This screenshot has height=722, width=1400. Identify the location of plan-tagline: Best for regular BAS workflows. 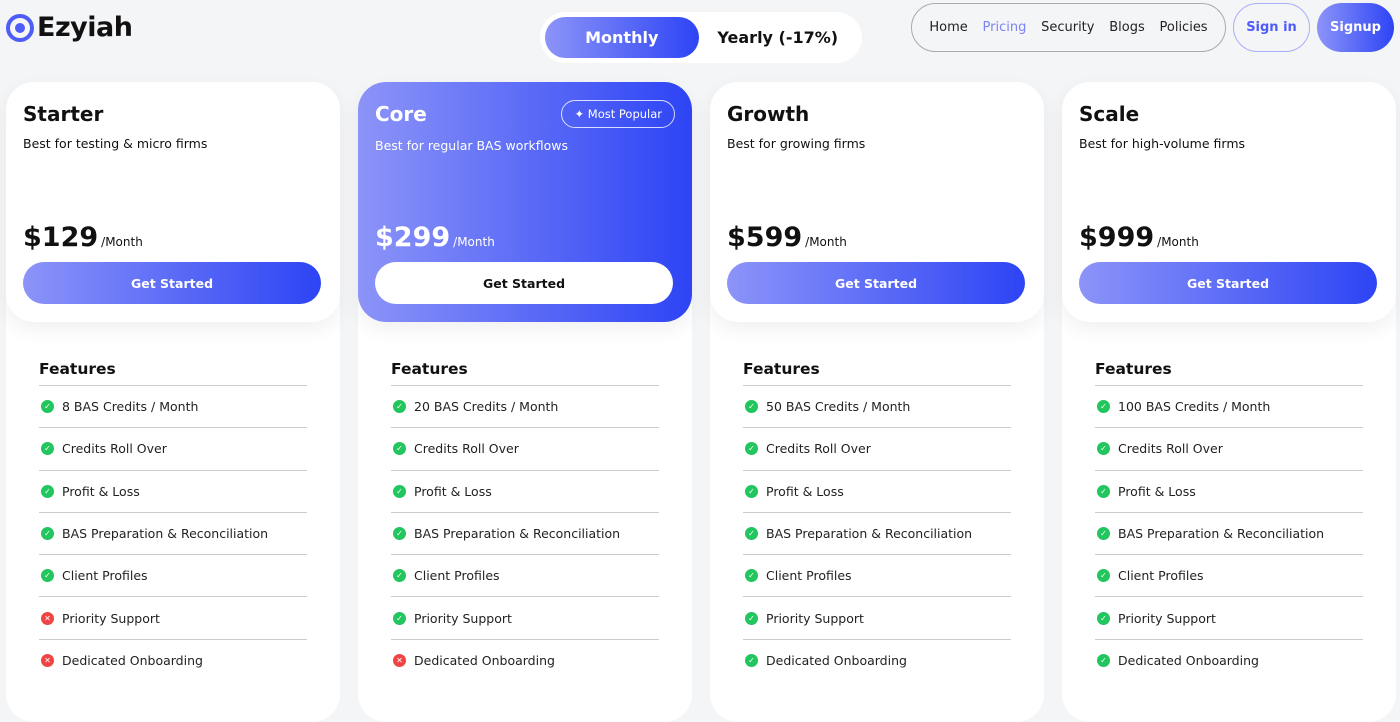
(472, 145).